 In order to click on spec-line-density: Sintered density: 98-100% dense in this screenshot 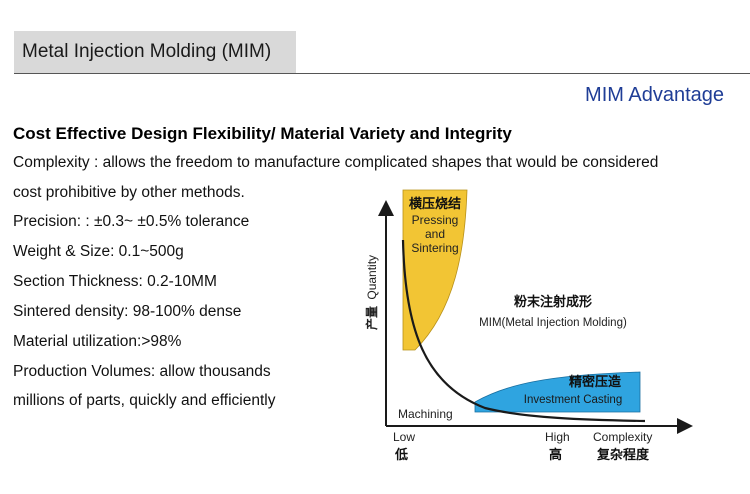, I will do `click(127, 311)`.